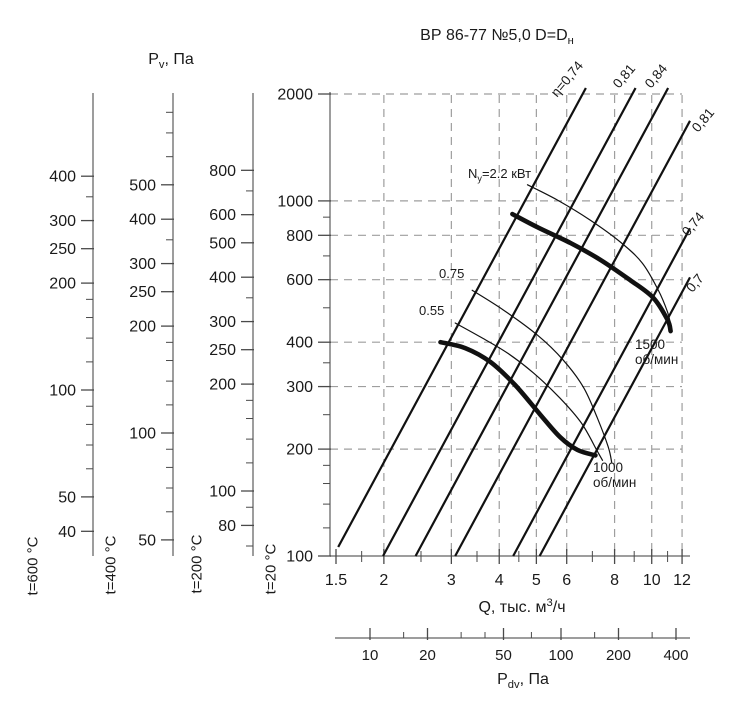 The width and height of the screenshot is (744, 723). Describe the element at coordinates (427, 655) in the screenshot. I see `svg-text: 20` at that location.